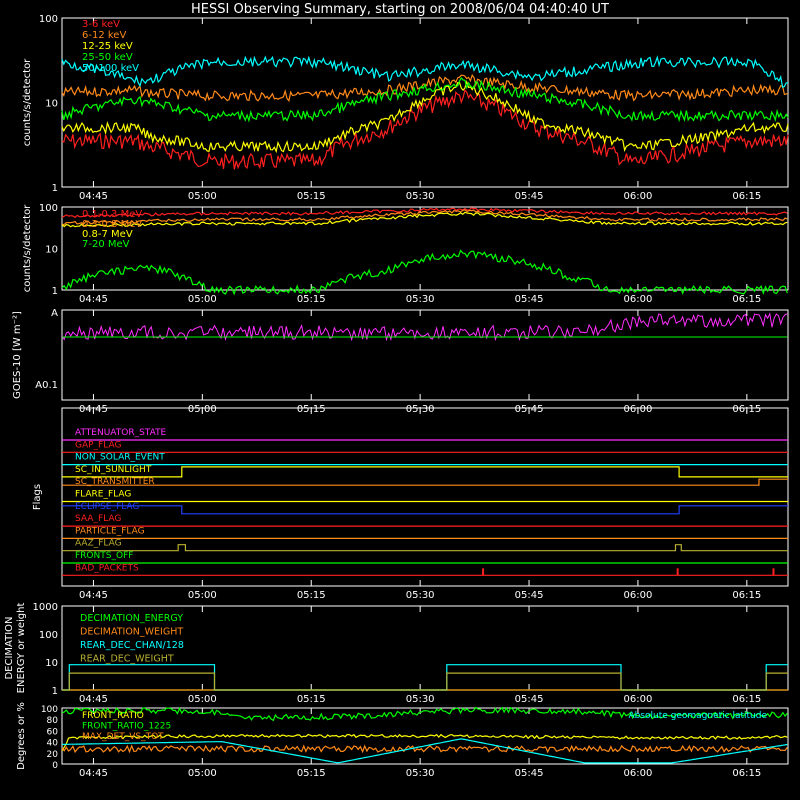 The image size is (800, 800). I want to click on flag-label: FRONTS_OFF, so click(104, 556).